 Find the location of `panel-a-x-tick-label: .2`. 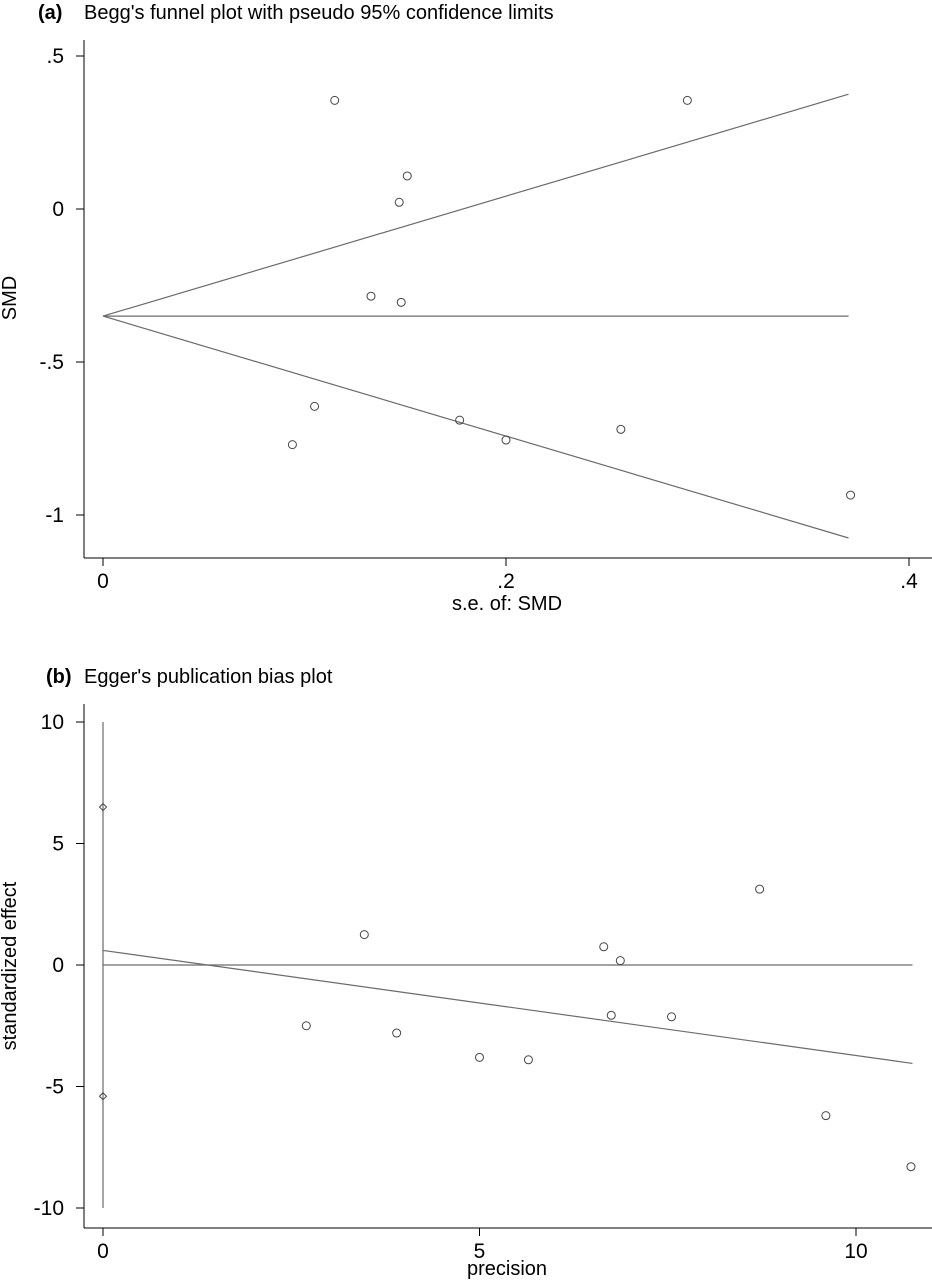

panel-a-x-tick-label: .2 is located at coordinates (506, 581).